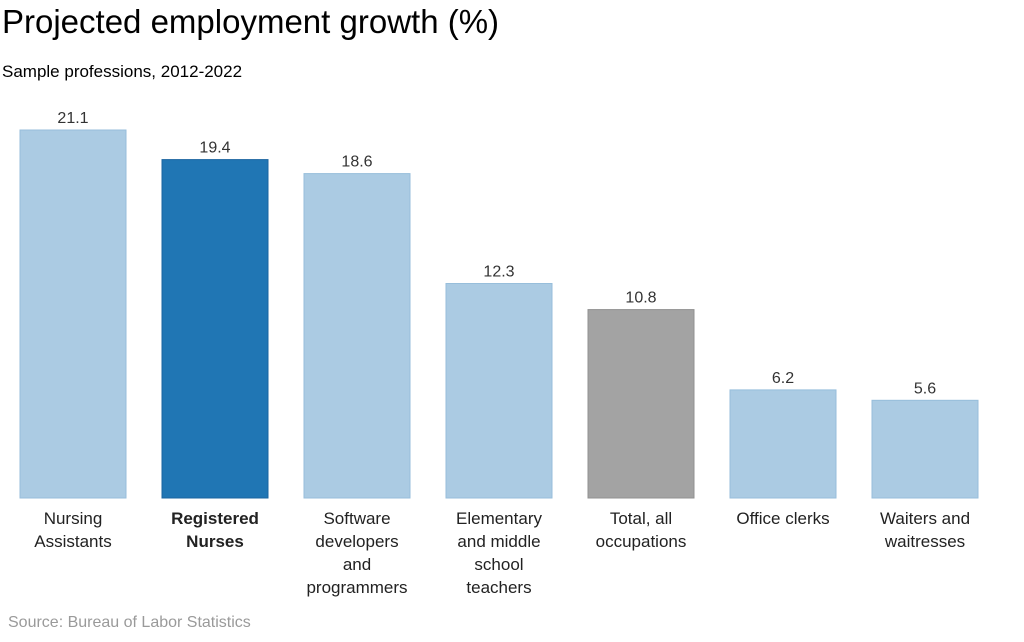  What do you see at coordinates (499, 518) in the screenshot?
I see `category-label-line: Elementary` at bounding box center [499, 518].